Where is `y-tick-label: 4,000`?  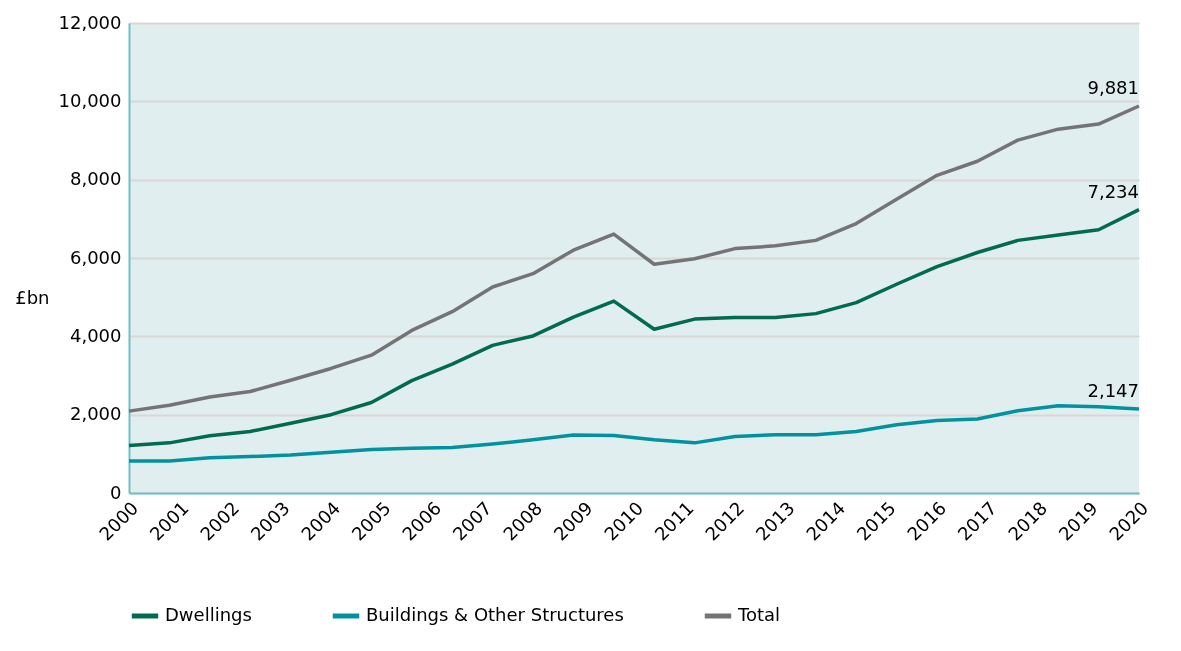 y-tick-label: 4,000 is located at coordinates (95, 335).